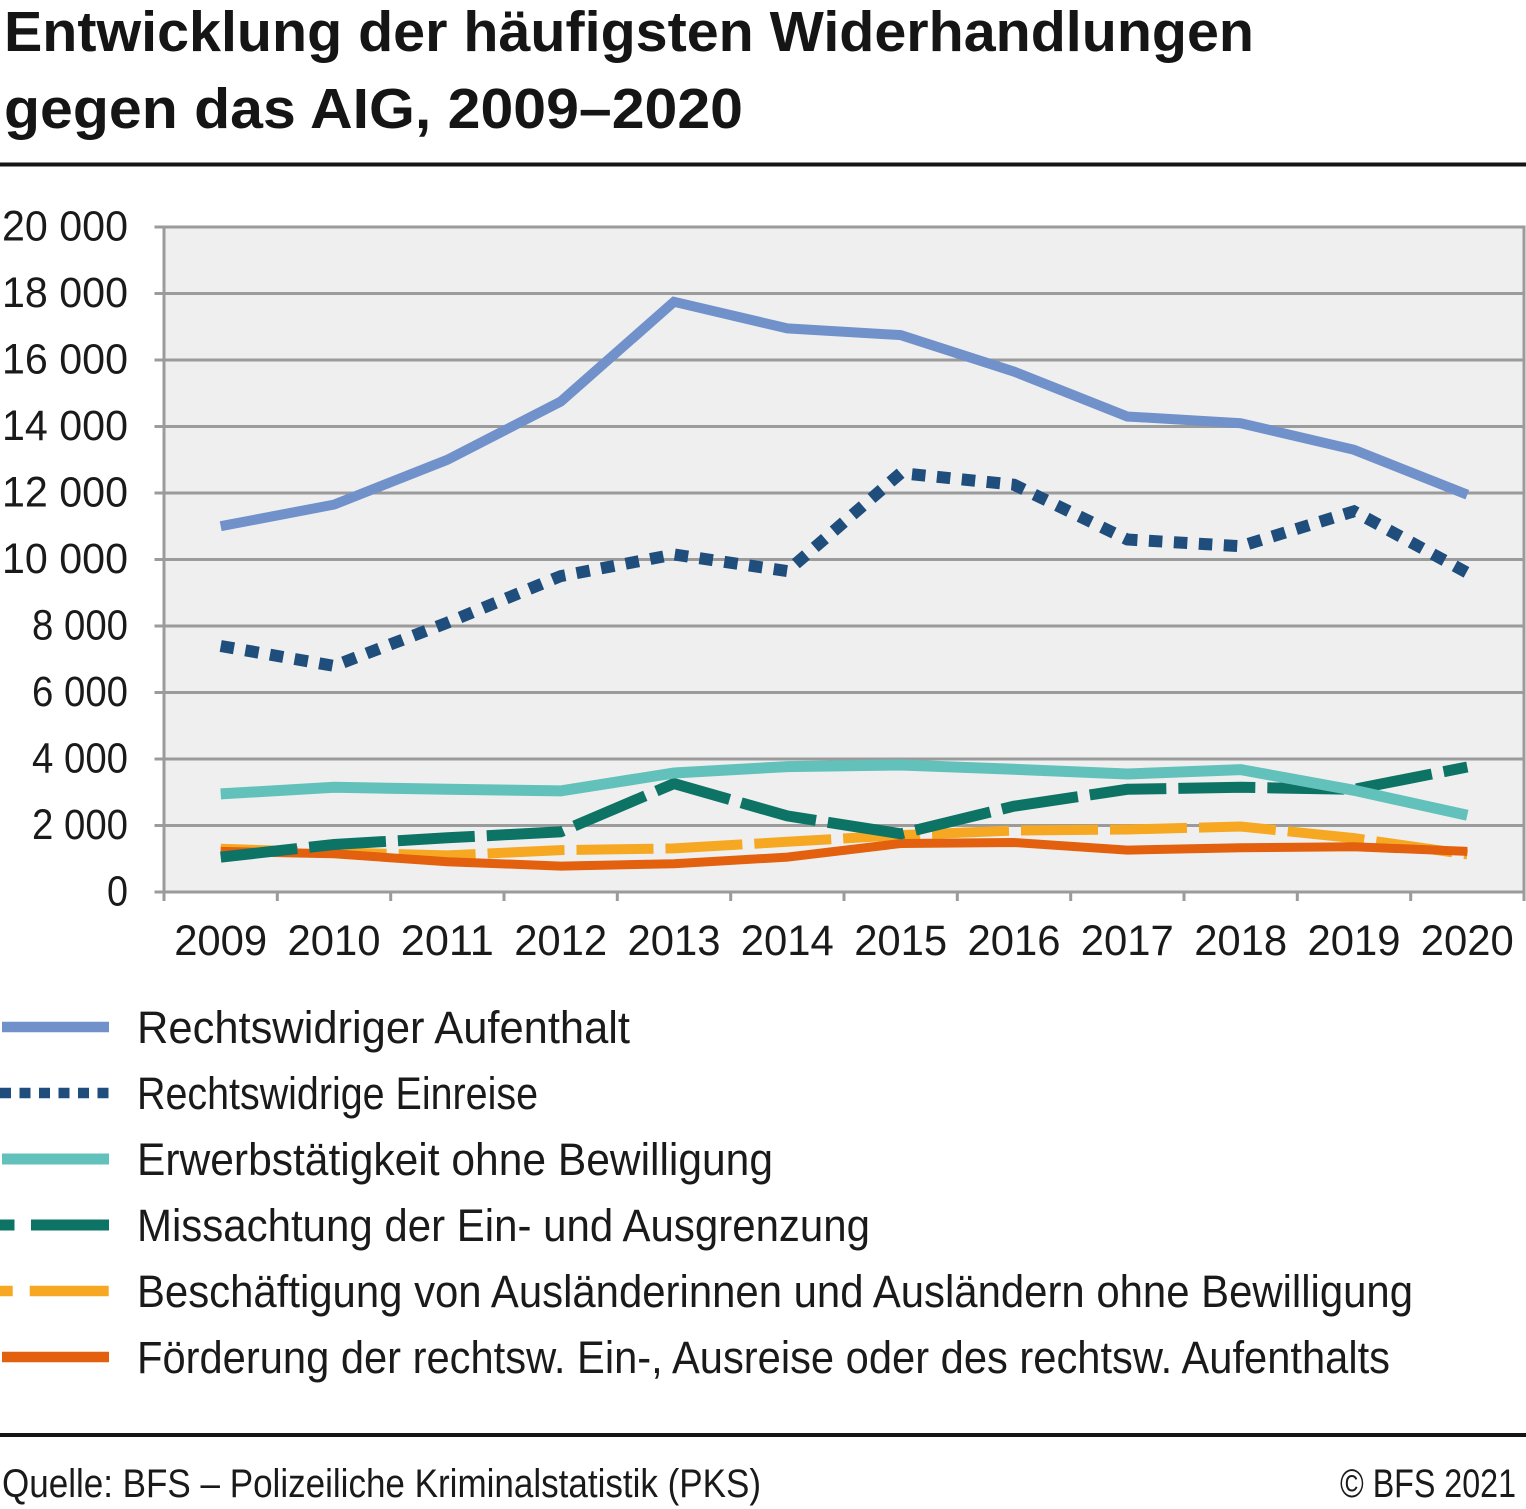 The image size is (1526, 1509). I want to click on svg-text:Erwerbstätigkeit ohne Bewillig: Erwerbstätigkeit ohne Bewilligung, so click(455, 1159).